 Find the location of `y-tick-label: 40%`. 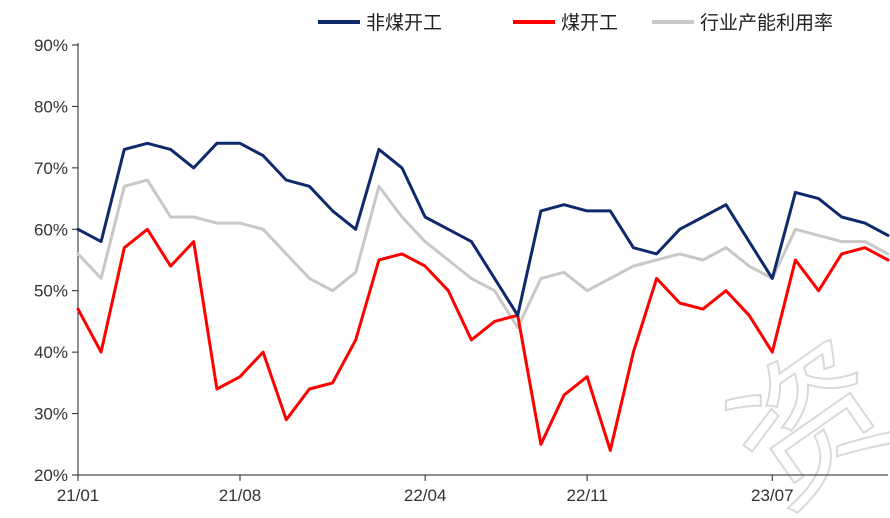

y-tick-label: 40% is located at coordinates (51, 352).